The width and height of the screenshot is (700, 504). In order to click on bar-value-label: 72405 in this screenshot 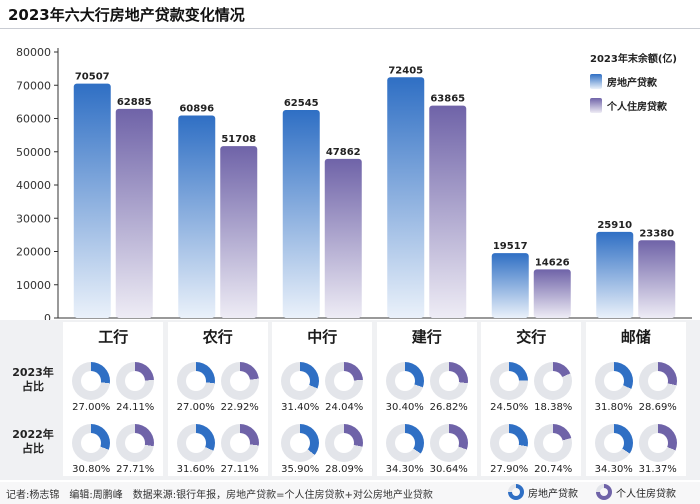, I will do `click(405, 70)`.